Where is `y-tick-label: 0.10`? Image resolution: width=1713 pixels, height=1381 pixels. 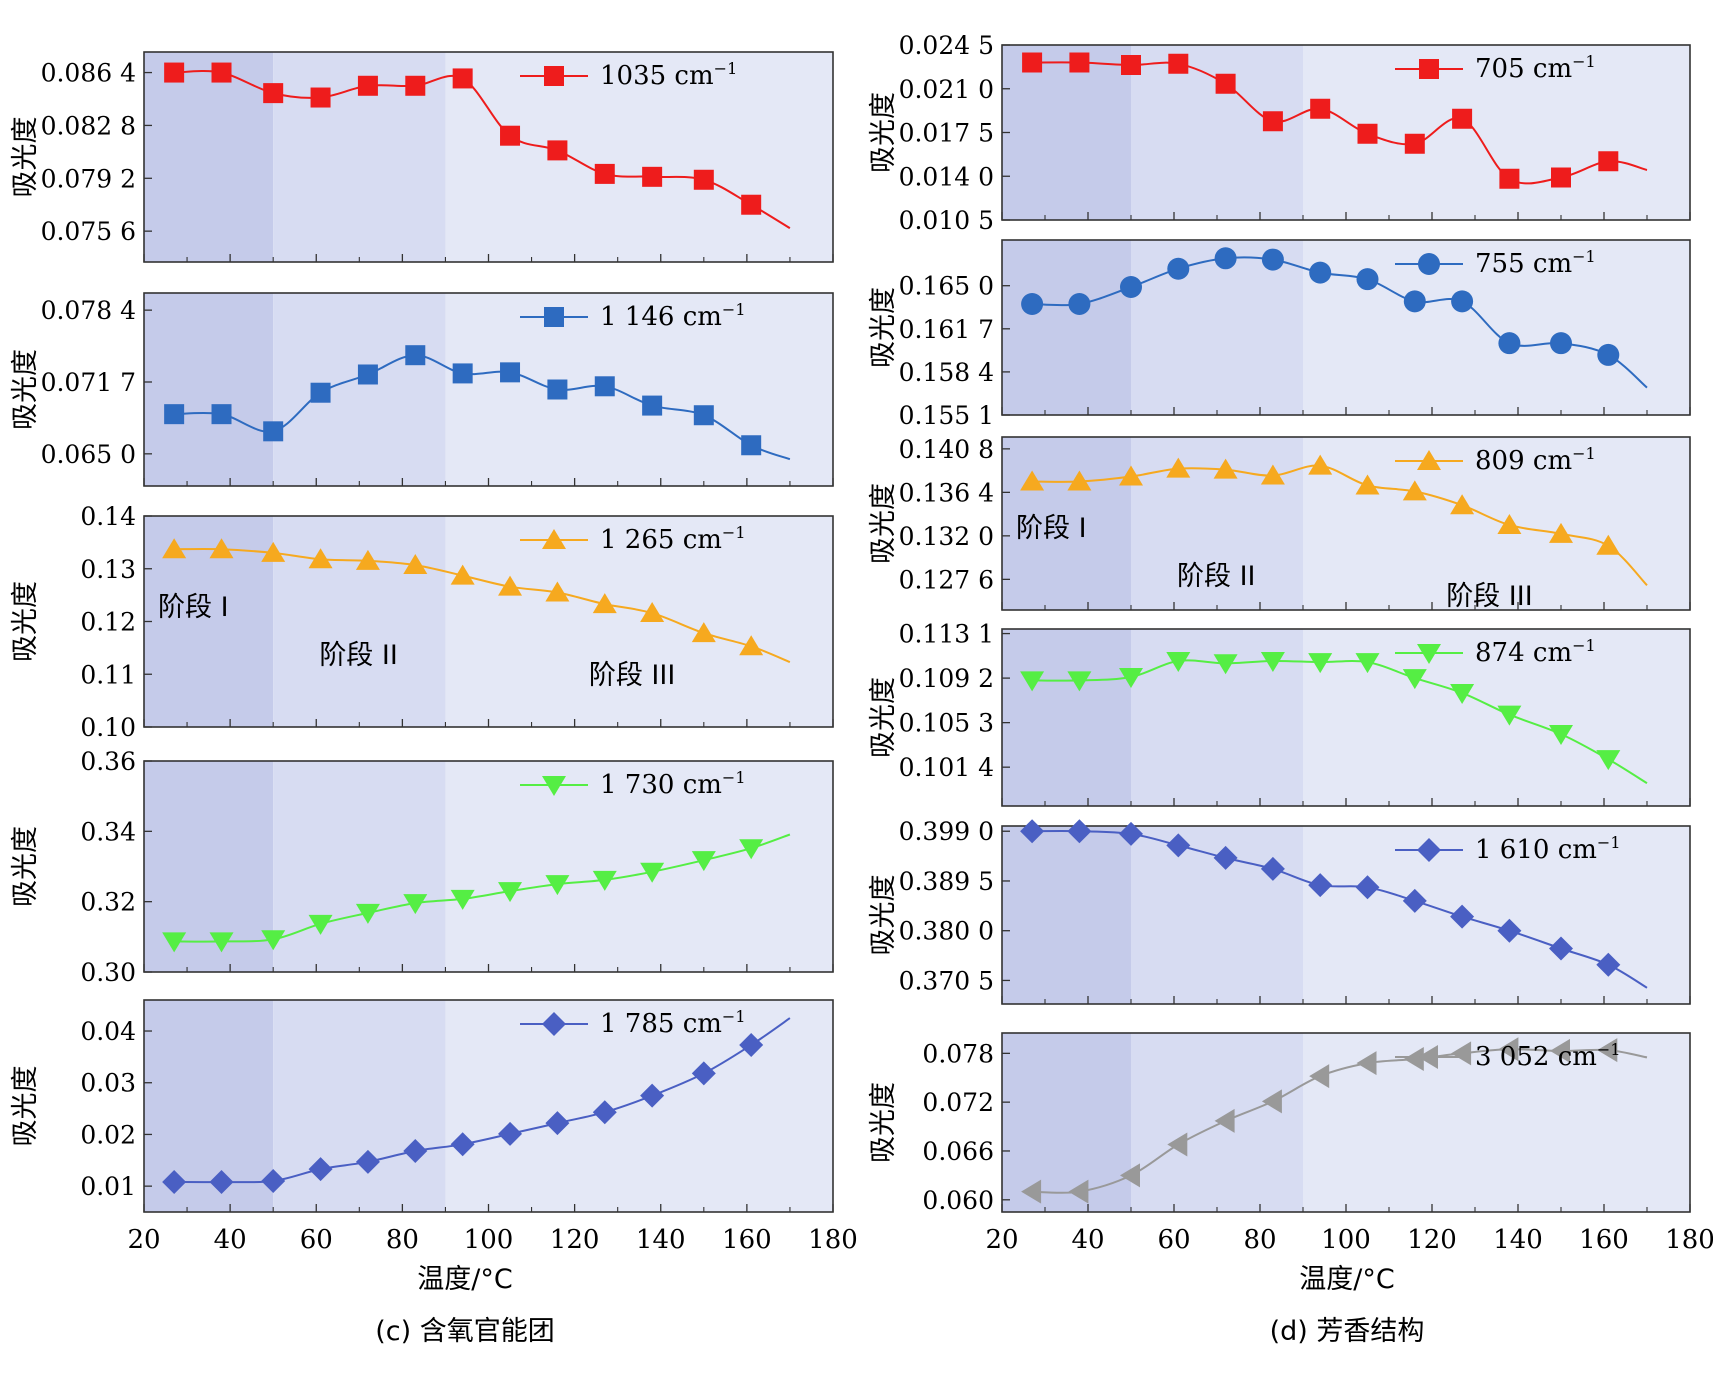
y-tick-label: 0.10 is located at coordinates (108, 727).